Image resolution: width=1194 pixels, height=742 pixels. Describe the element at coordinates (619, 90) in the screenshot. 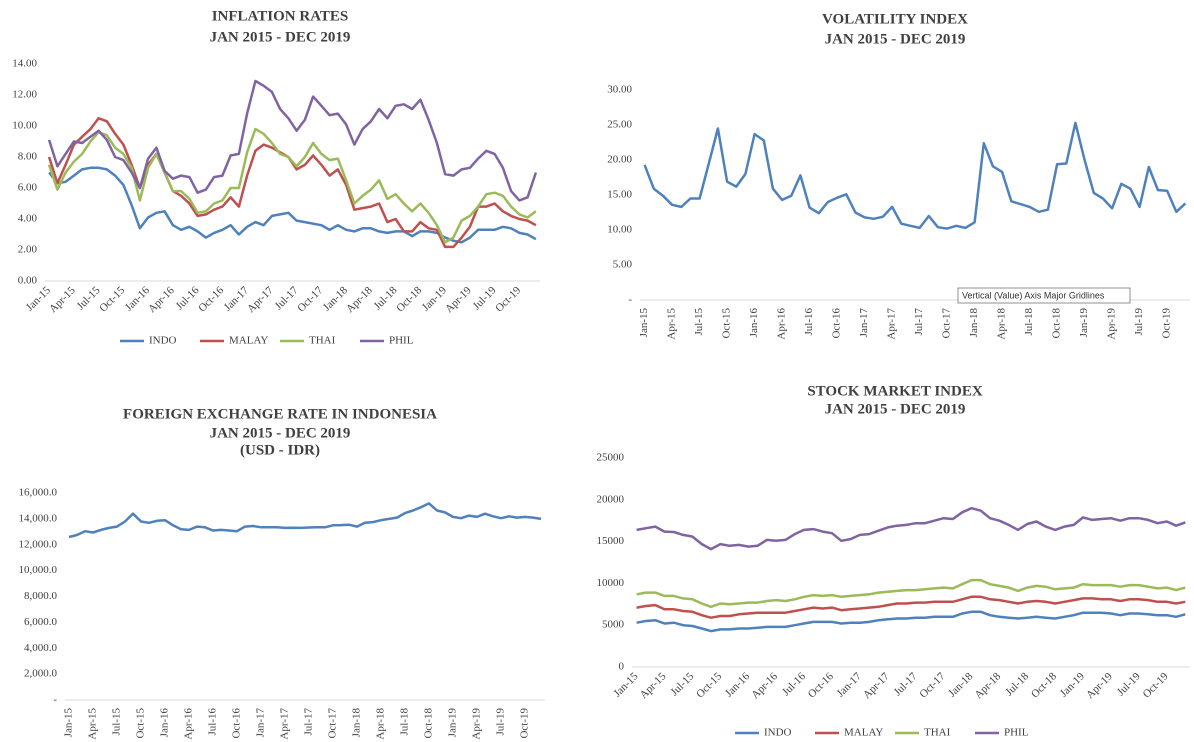

I see `y-tick-label: 30.00` at that location.